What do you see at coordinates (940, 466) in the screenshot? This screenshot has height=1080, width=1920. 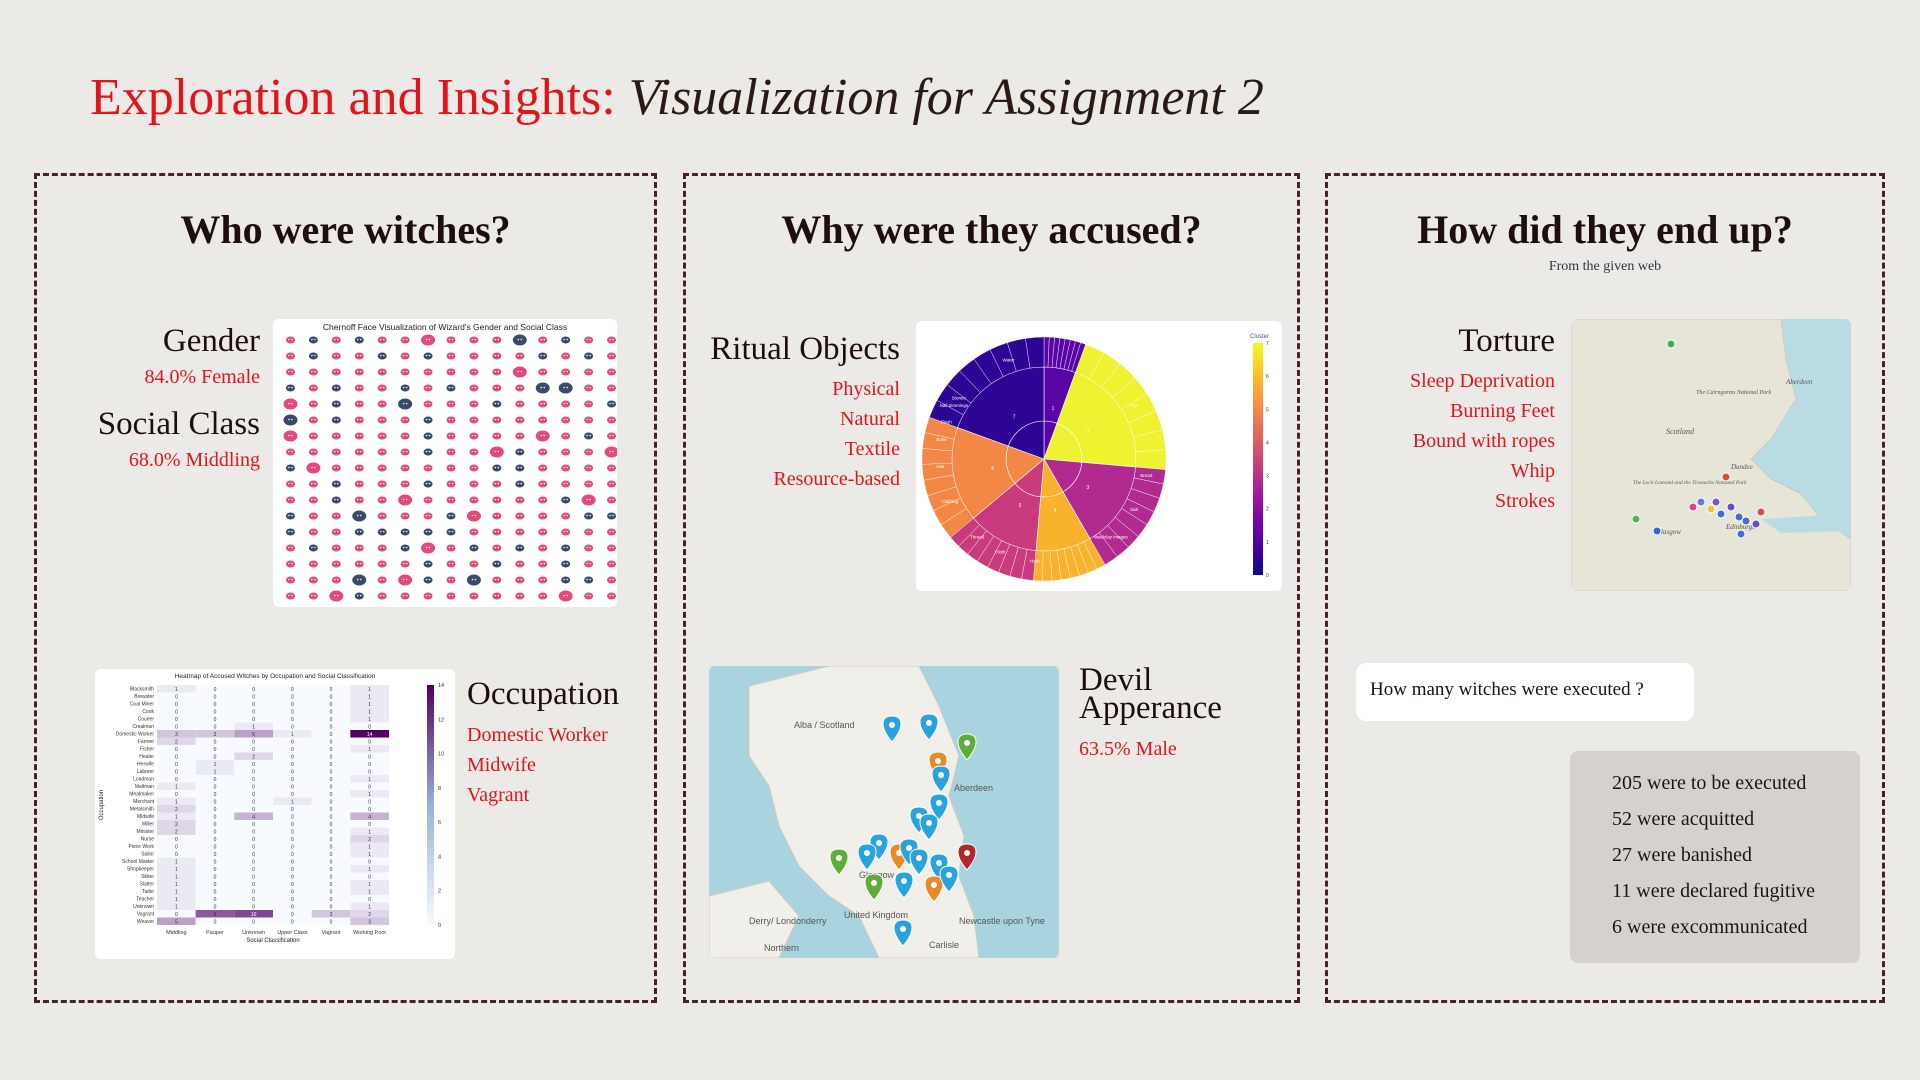 I see `sunburst-outer-label: Hair` at bounding box center [940, 466].